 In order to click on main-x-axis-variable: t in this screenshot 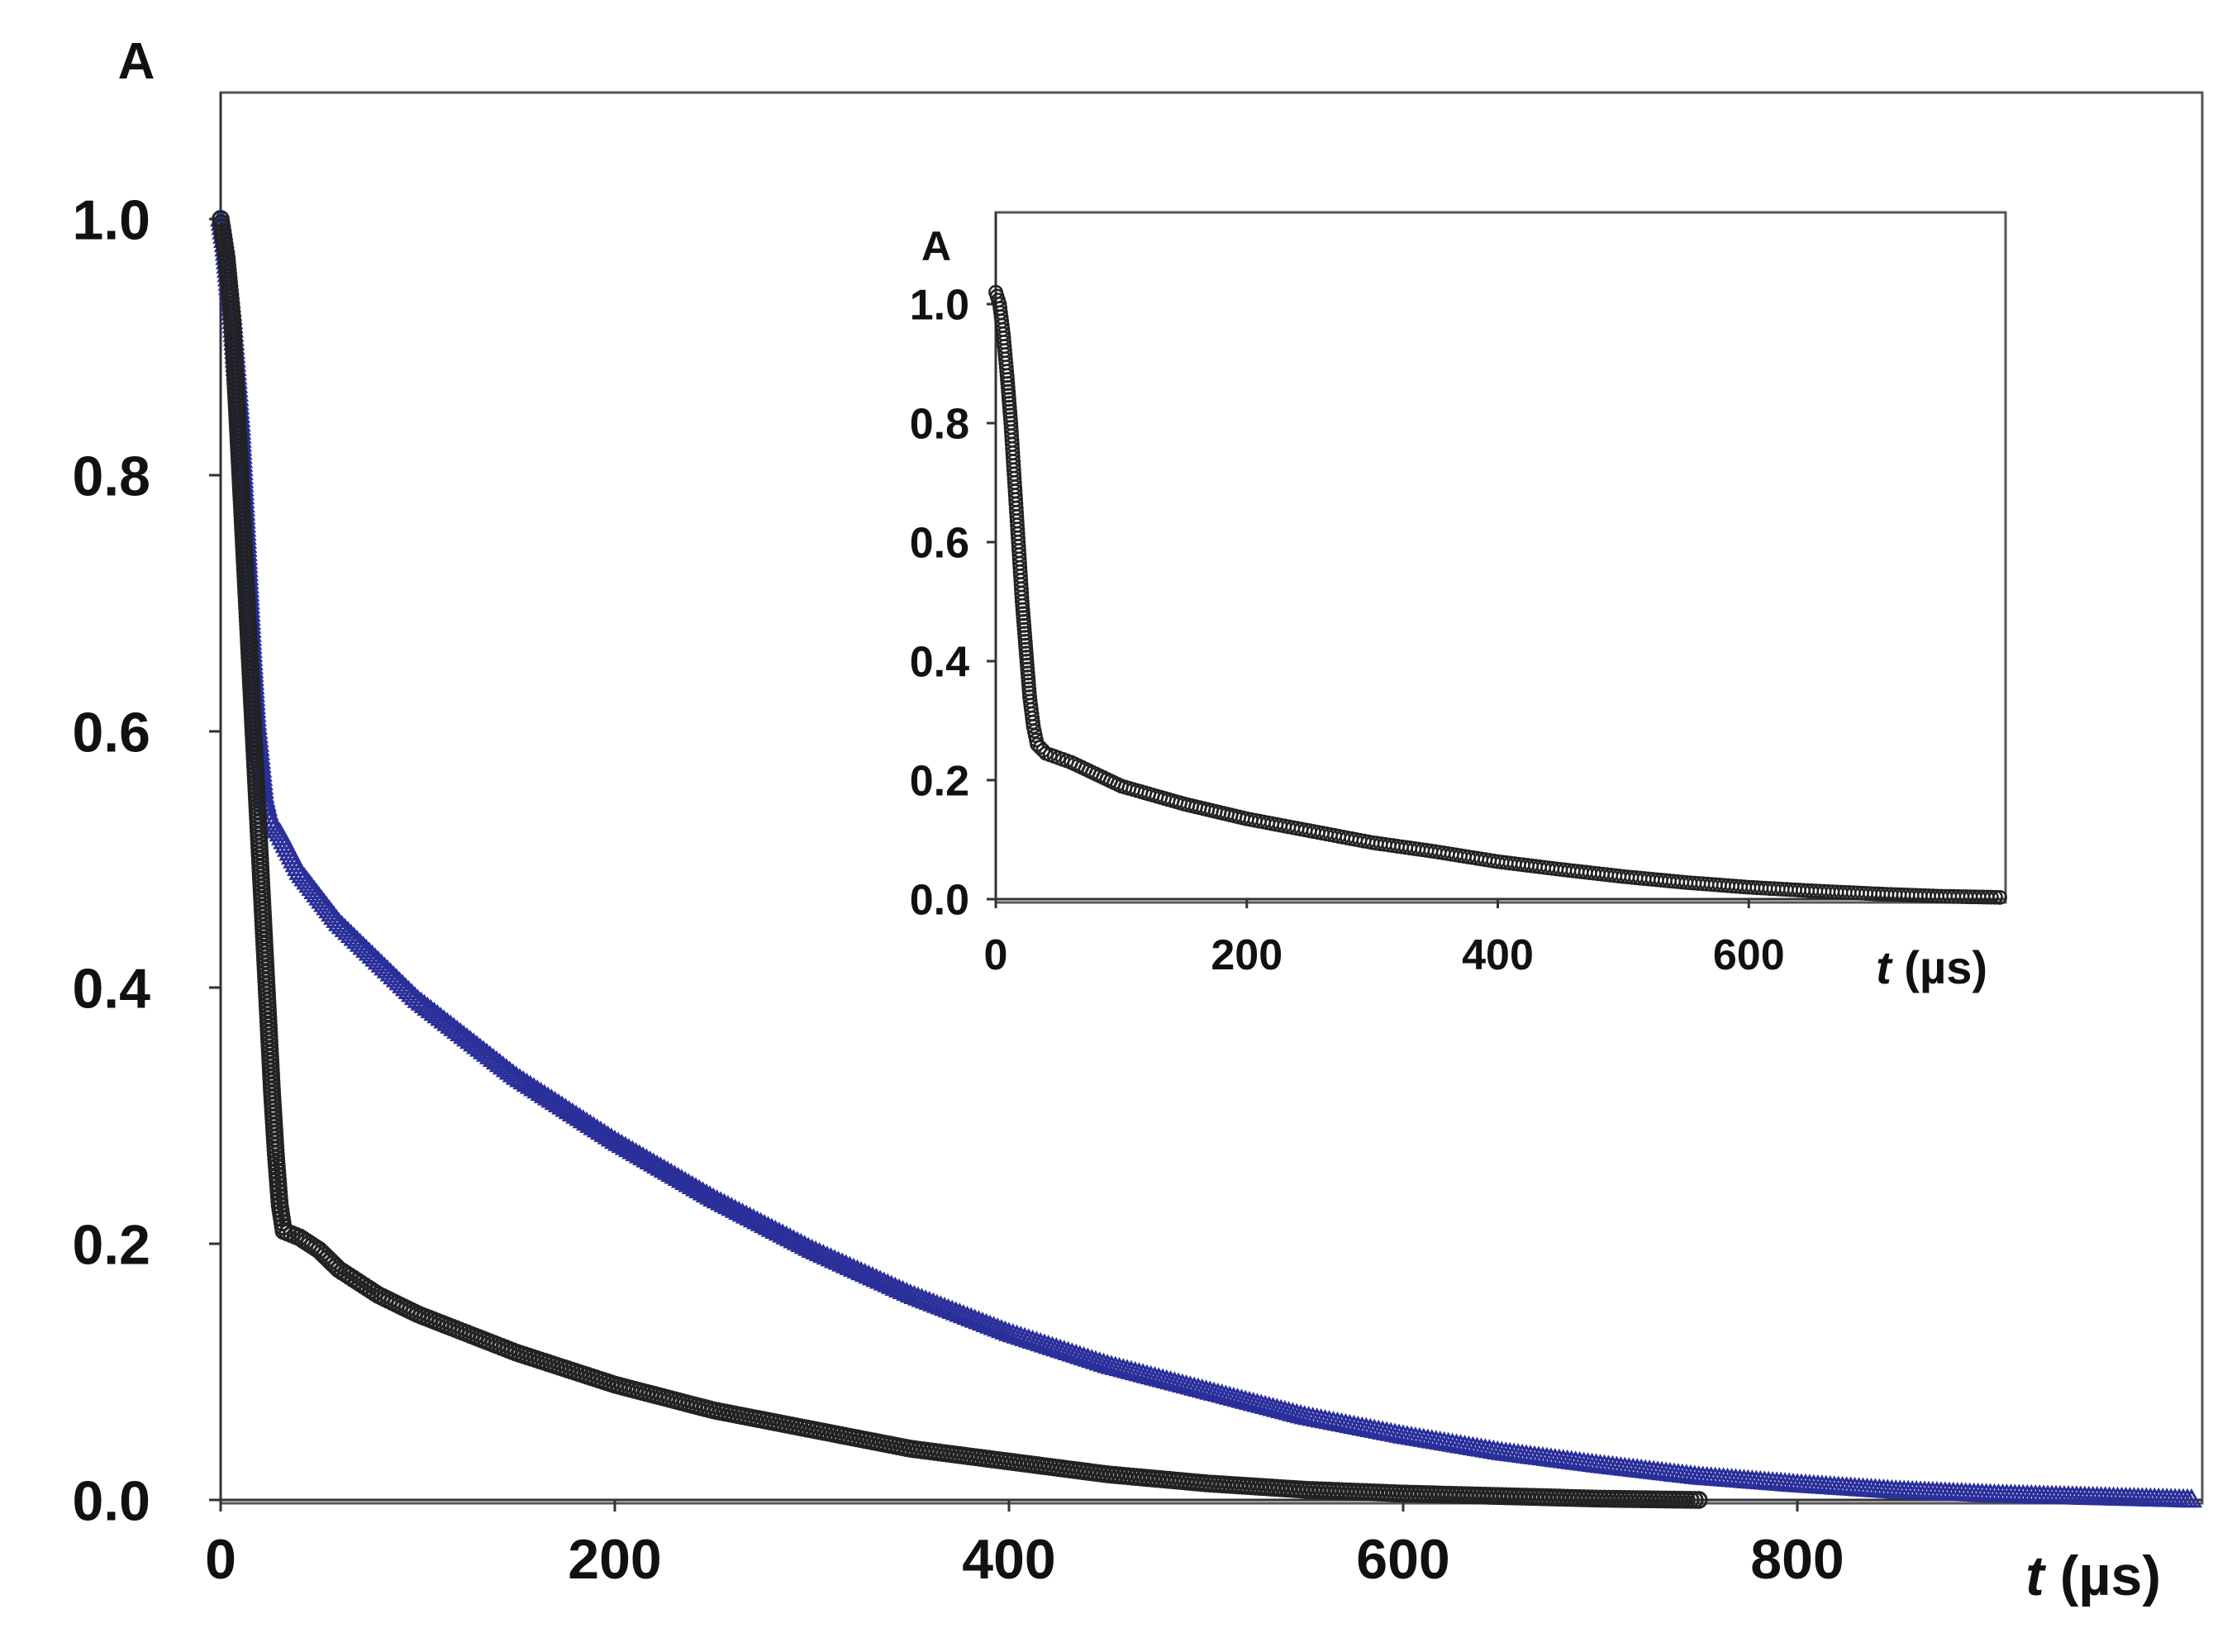, I will do `click(2036, 1576)`.